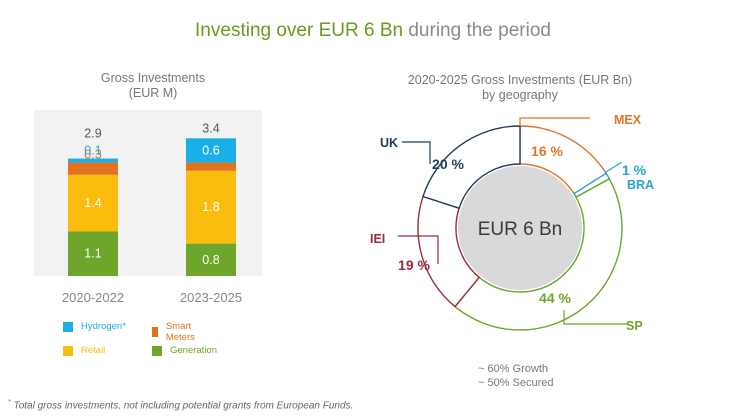  What do you see at coordinates (299, 30) in the screenshot?
I see `title-highlight: Investing over EUR 6 Bn` at bounding box center [299, 30].